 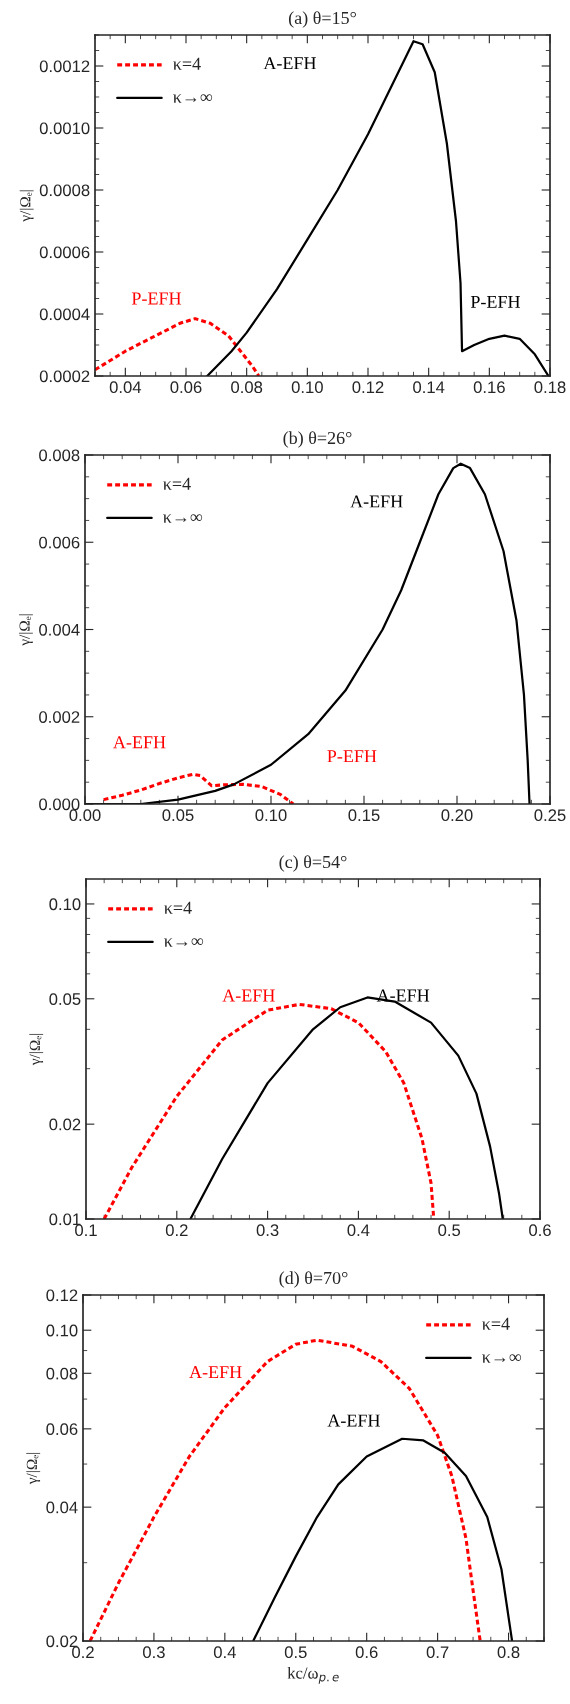 I want to click on x-tick-label: 0.08, so click(x=247, y=387).